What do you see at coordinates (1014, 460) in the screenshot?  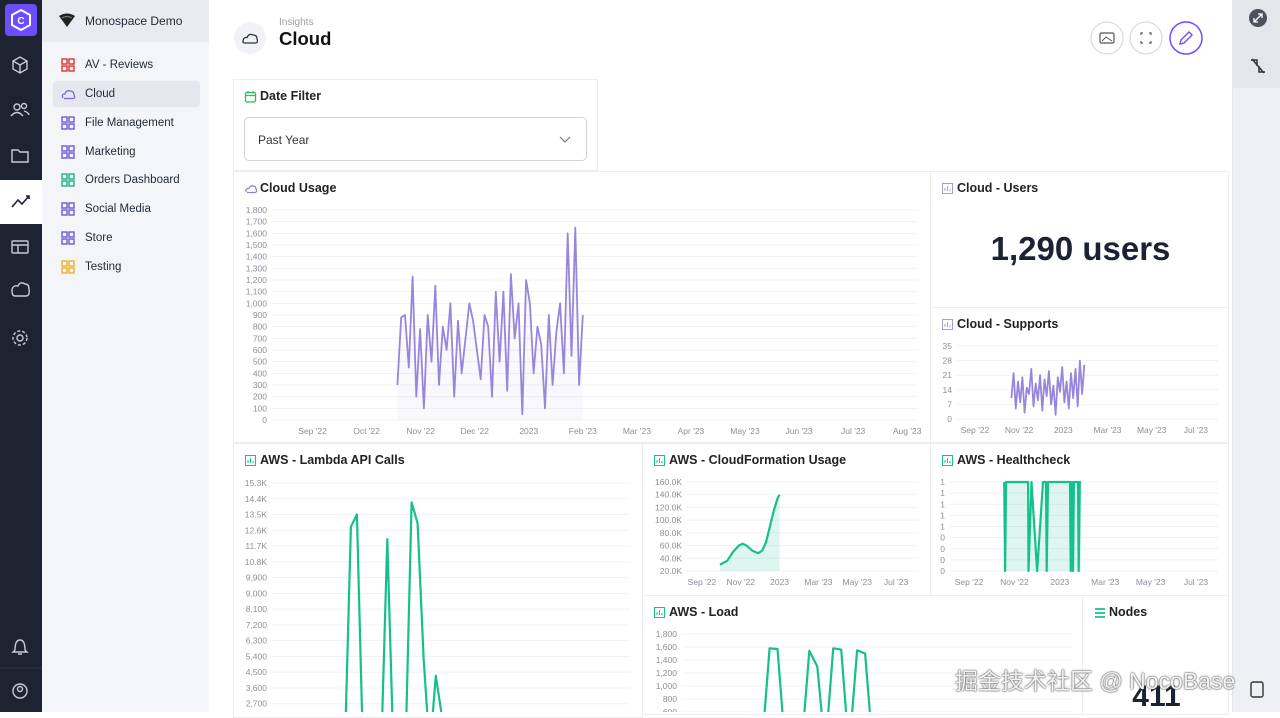 I see `panel-title: AWS - Healthcheck` at bounding box center [1014, 460].